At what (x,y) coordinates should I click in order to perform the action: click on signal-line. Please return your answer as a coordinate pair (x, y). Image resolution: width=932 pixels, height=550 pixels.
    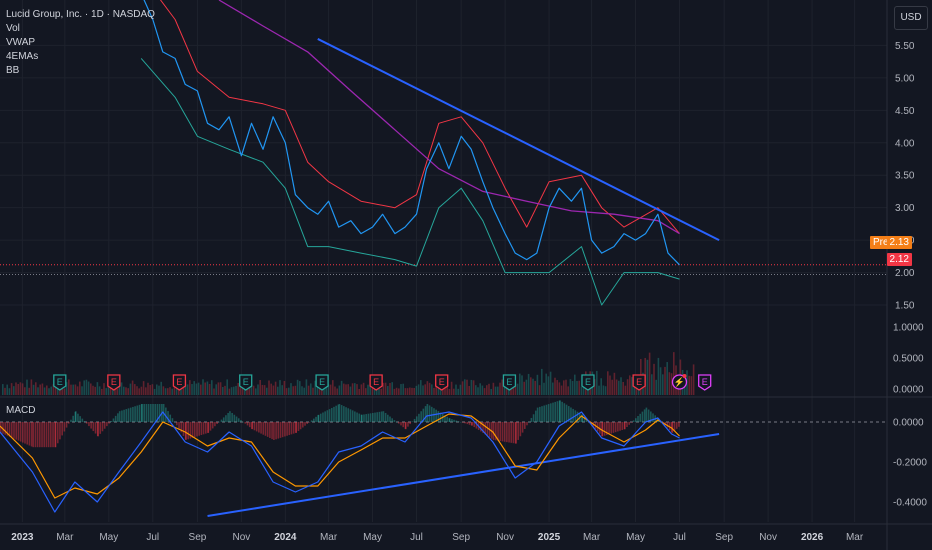
    Looking at the image, I should click on (340, 456).